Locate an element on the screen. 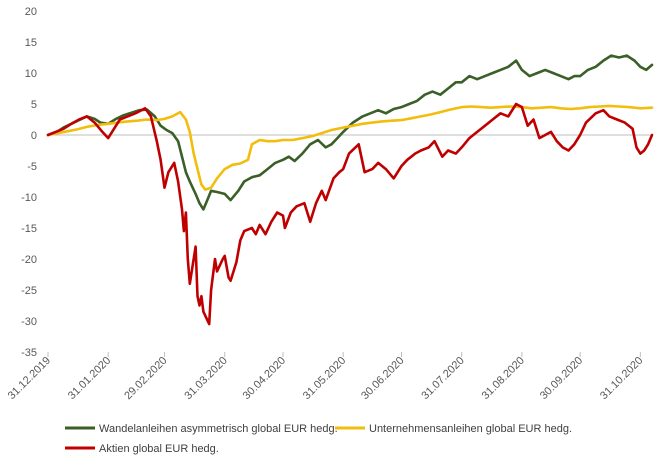 The image size is (671, 459). legend-item-aktien: Aktien global EUR hedg. is located at coordinates (142, 449).